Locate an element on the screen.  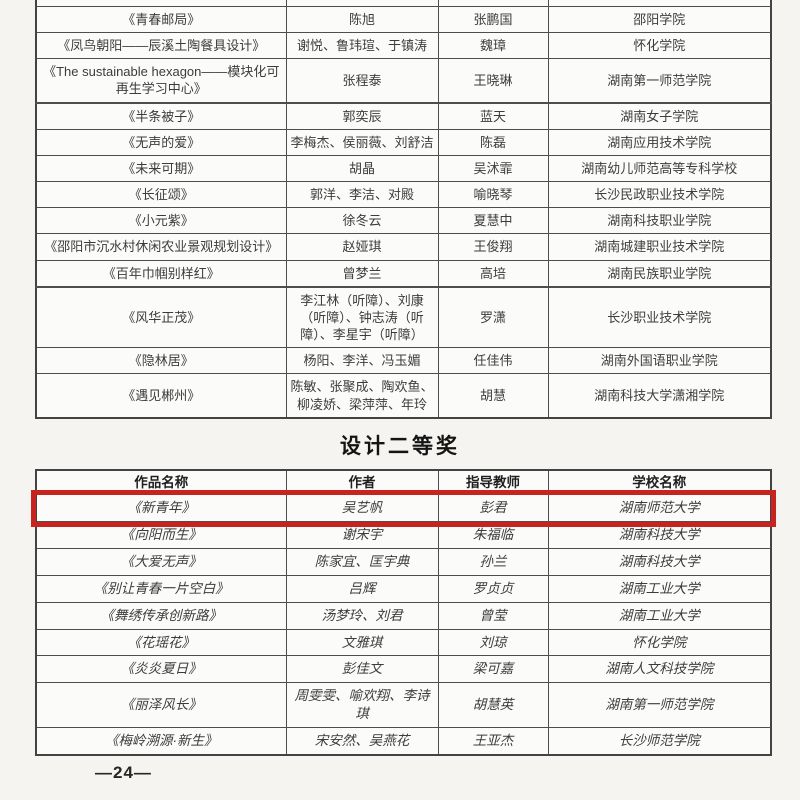
work-title-cell: 《新青年》 is located at coordinates (161, 508).